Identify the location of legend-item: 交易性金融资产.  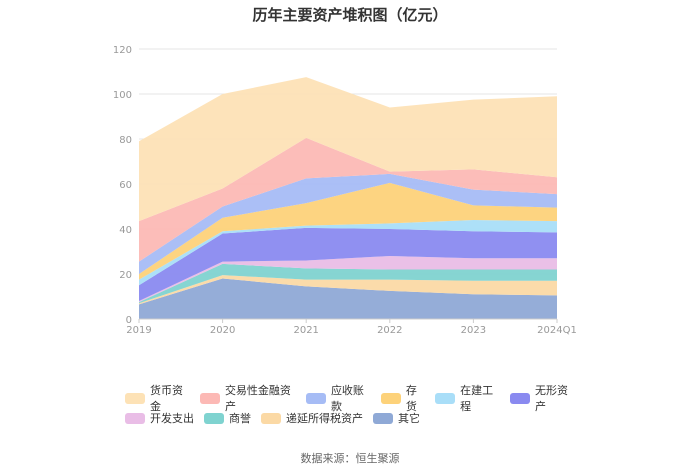
(247, 398).